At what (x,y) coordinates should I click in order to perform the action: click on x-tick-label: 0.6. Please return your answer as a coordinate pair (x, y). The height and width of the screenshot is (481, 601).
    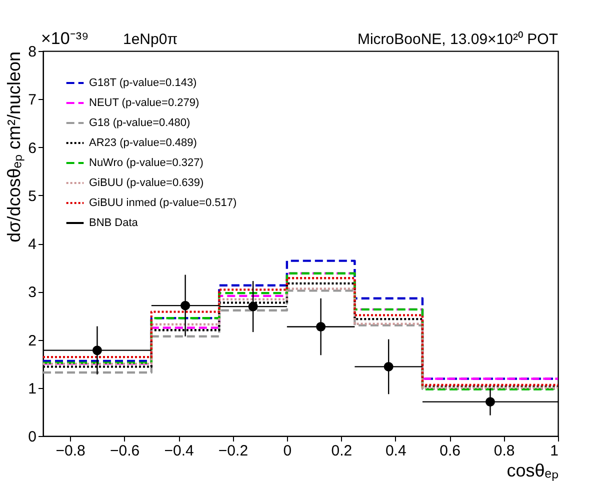
    Looking at the image, I should click on (450, 451).